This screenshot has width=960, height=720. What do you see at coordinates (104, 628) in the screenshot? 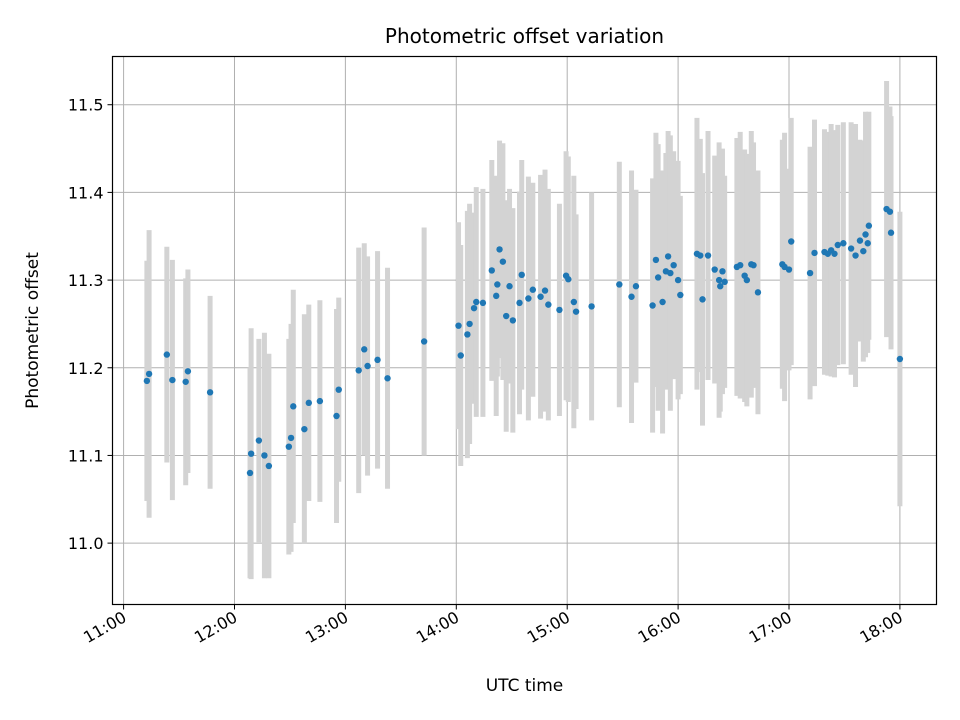
I see `x-tick-label: 11:00` at bounding box center [104, 628].